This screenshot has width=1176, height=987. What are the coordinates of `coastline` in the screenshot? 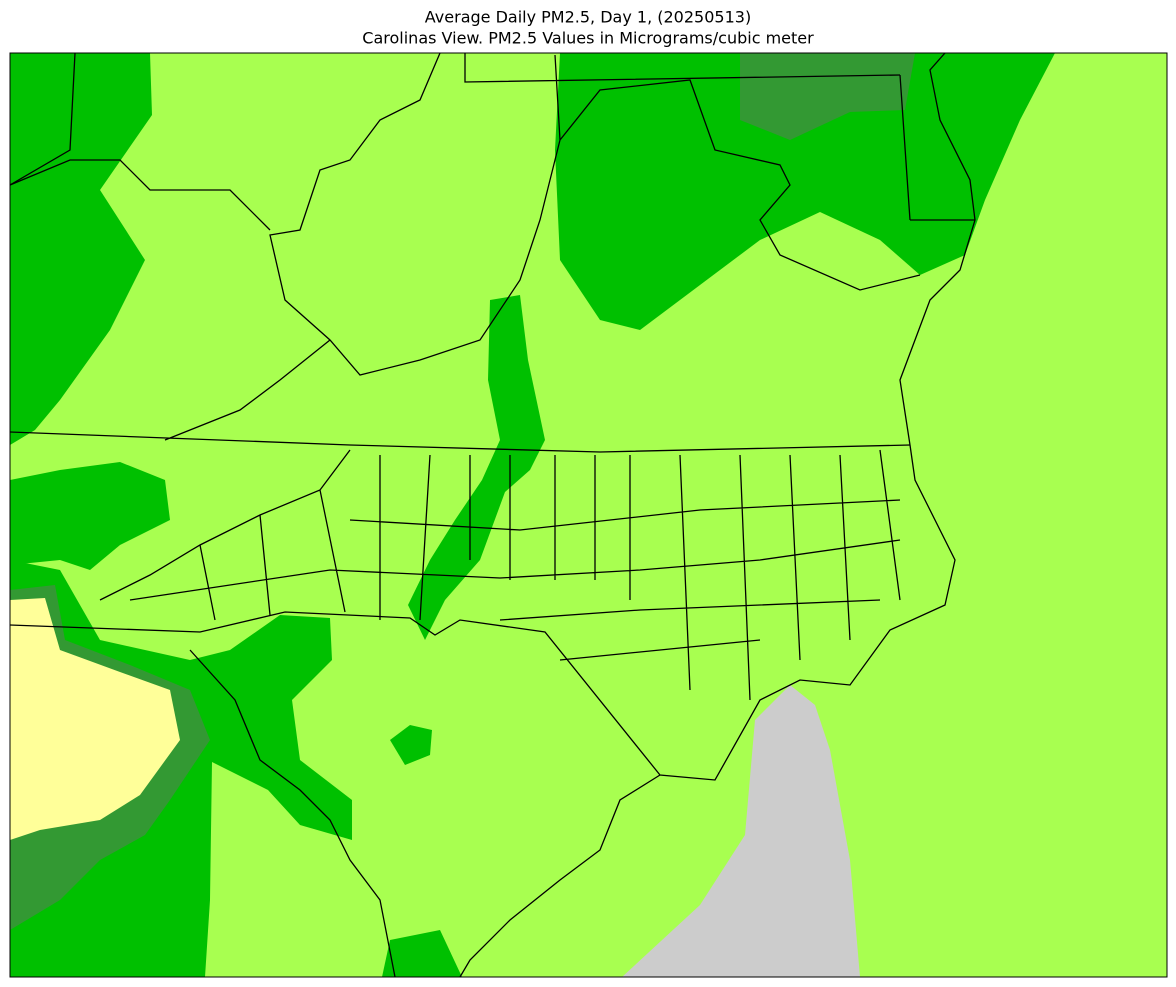 It's located at (560, 875).